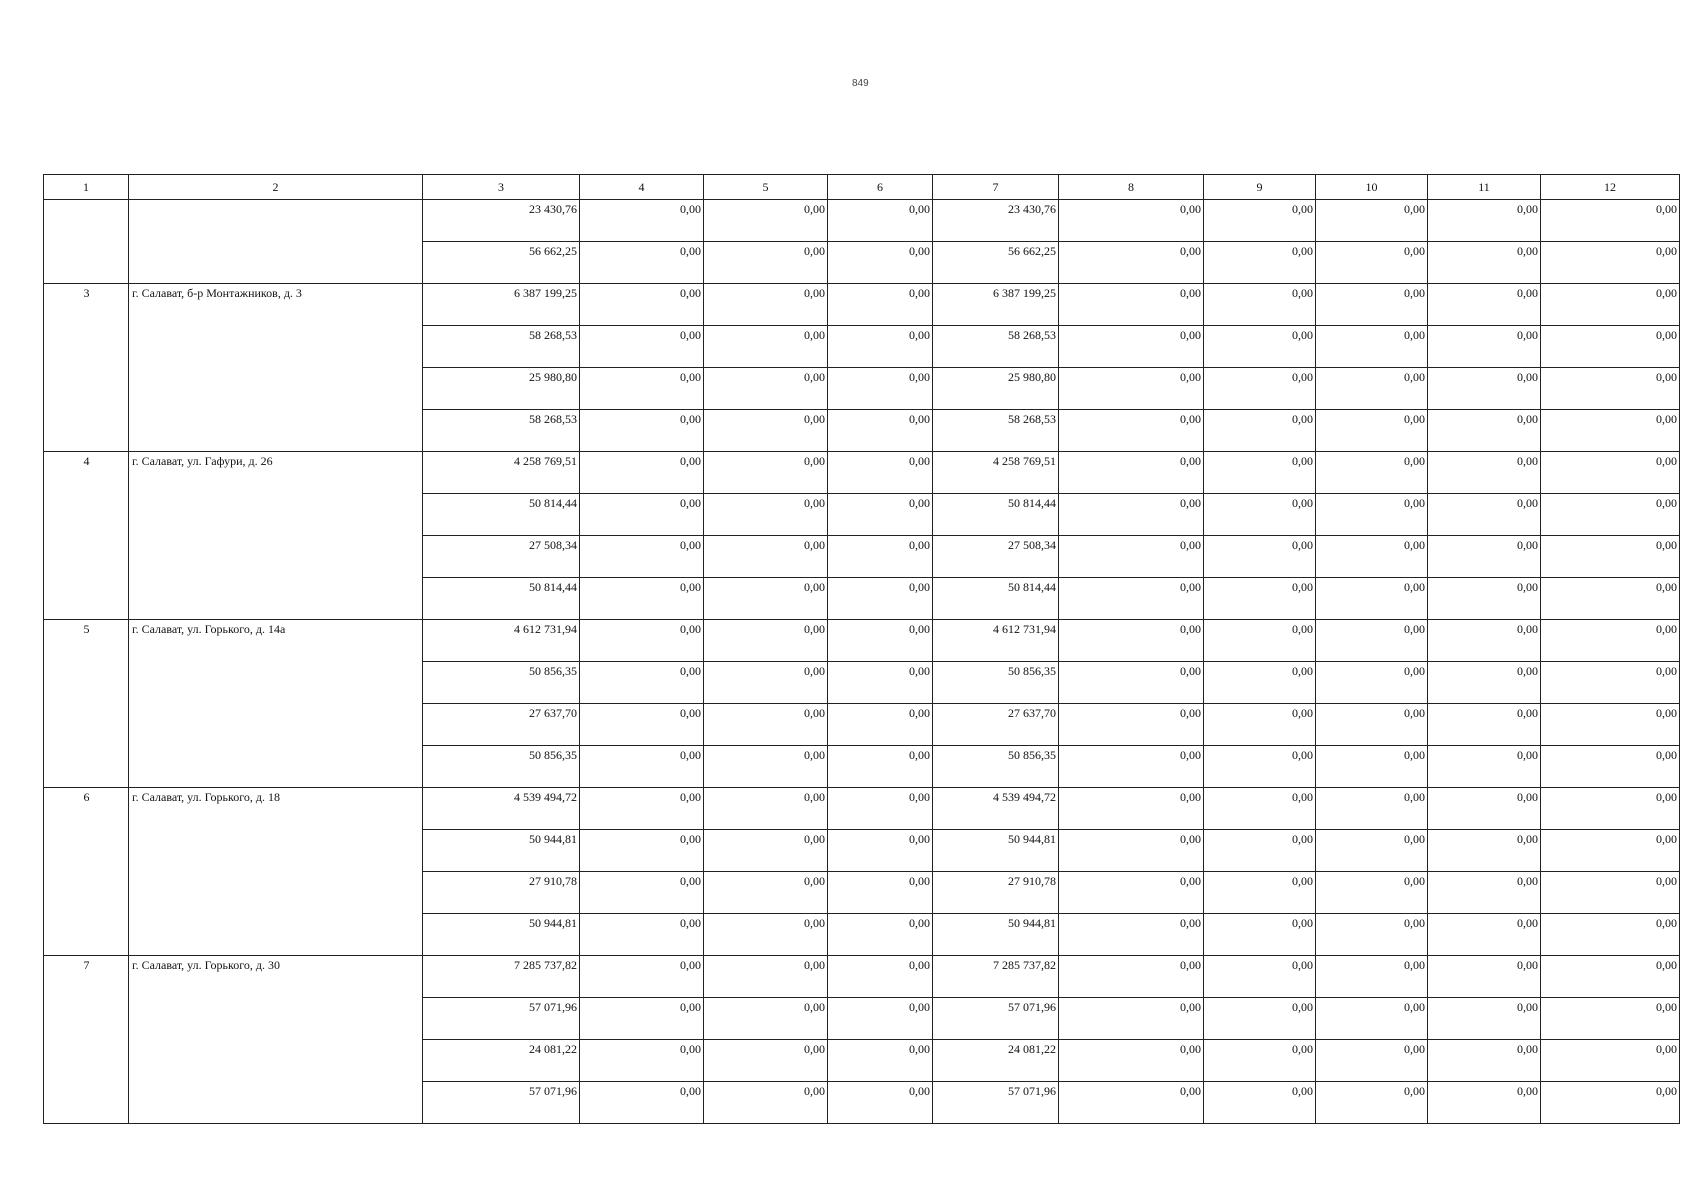  What do you see at coordinates (995, 976) in the screenshot?
I see `amount-cell-col-7: 7 285 737,82` at bounding box center [995, 976].